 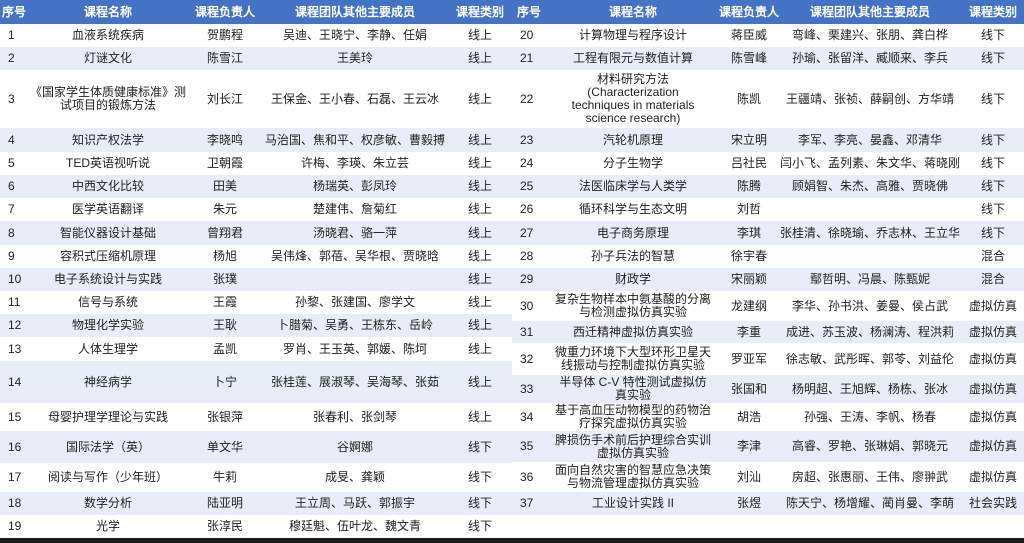 What do you see at coordinates (527, 388) in the screenshot?
I see `seq-number-cell: 33` at bounding box center [527, 388].